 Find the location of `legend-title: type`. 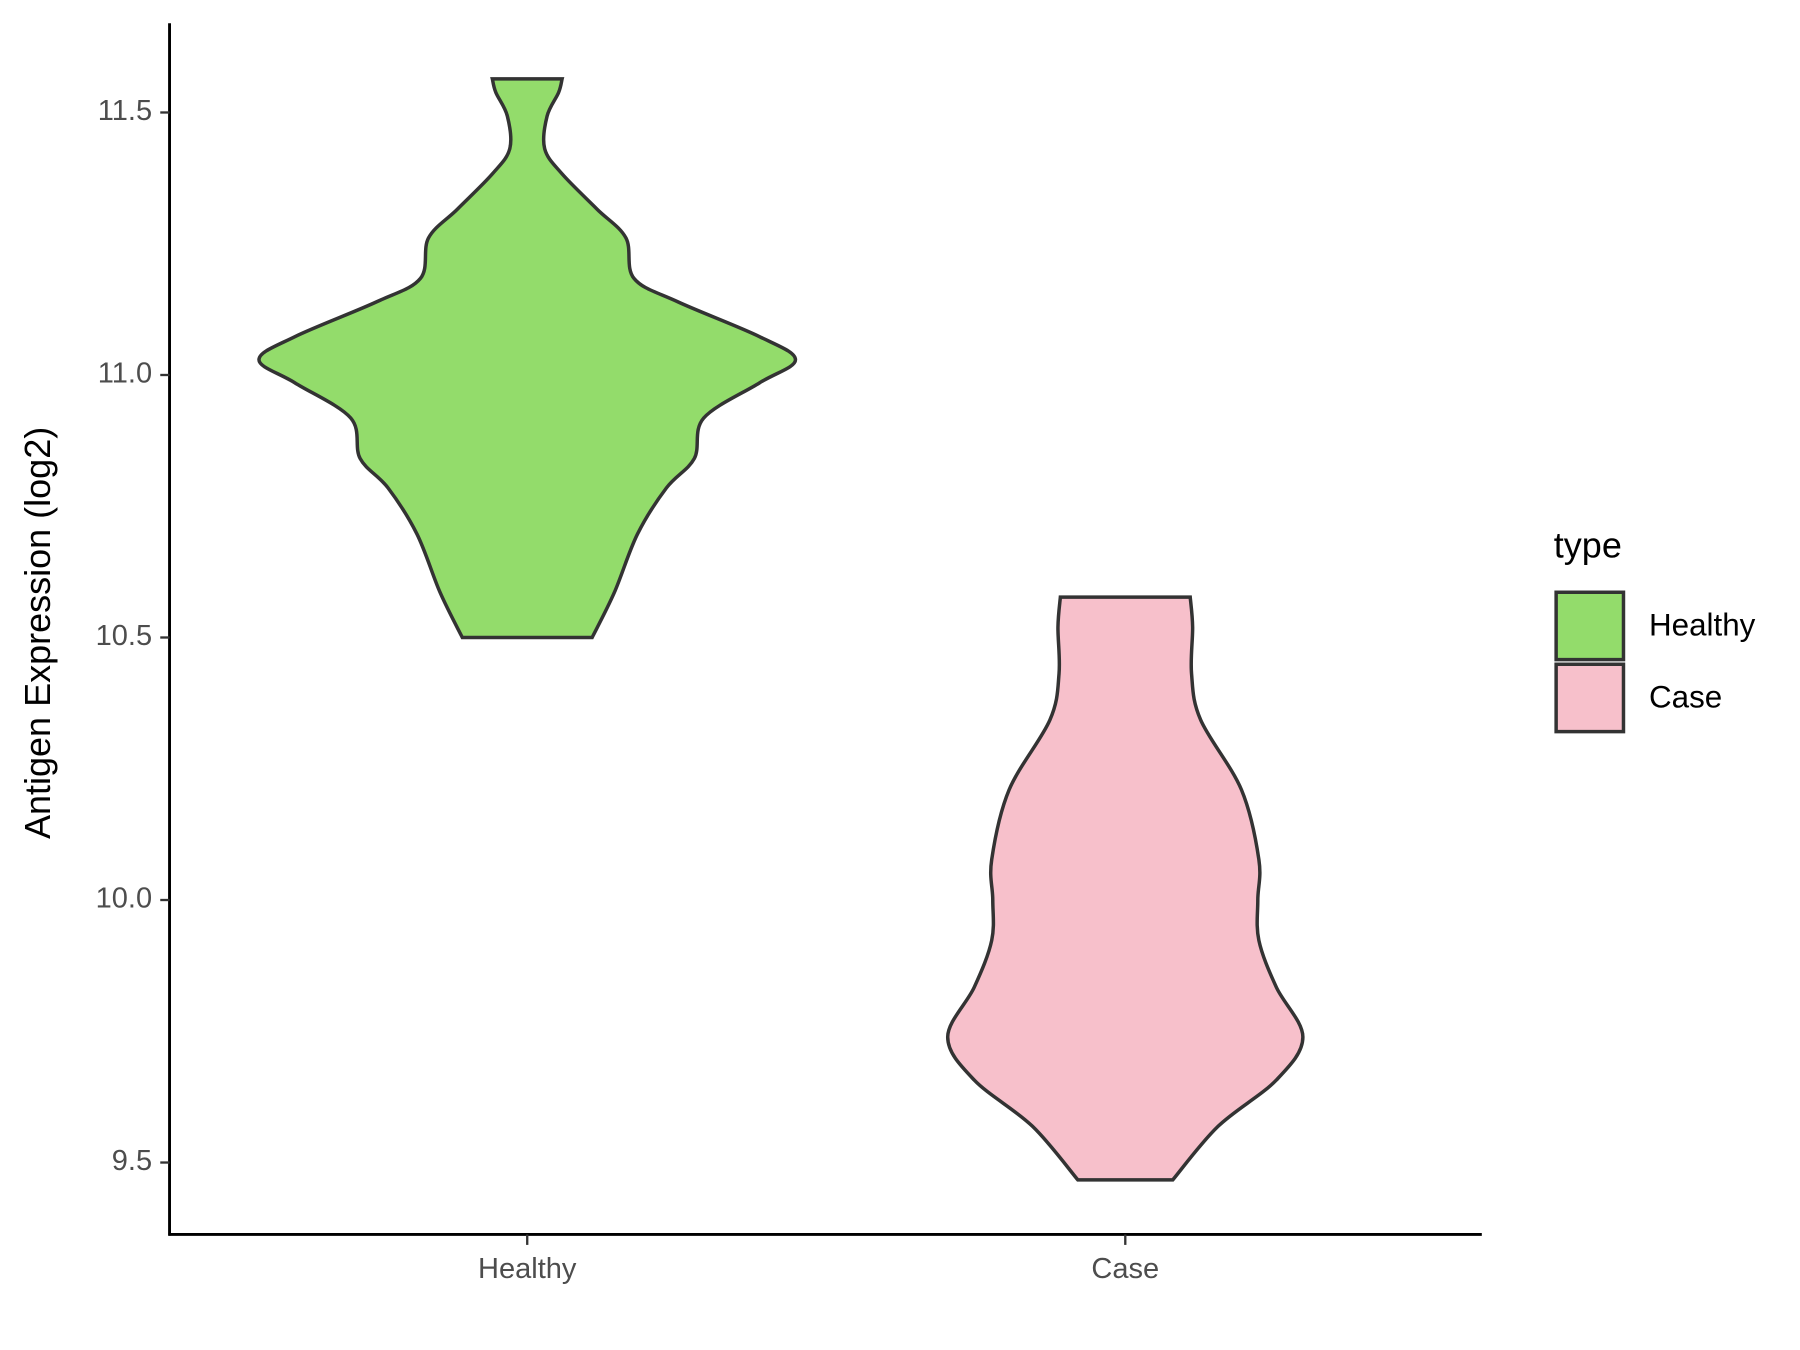

legend-title: type is located at coordinates (1588, 545).